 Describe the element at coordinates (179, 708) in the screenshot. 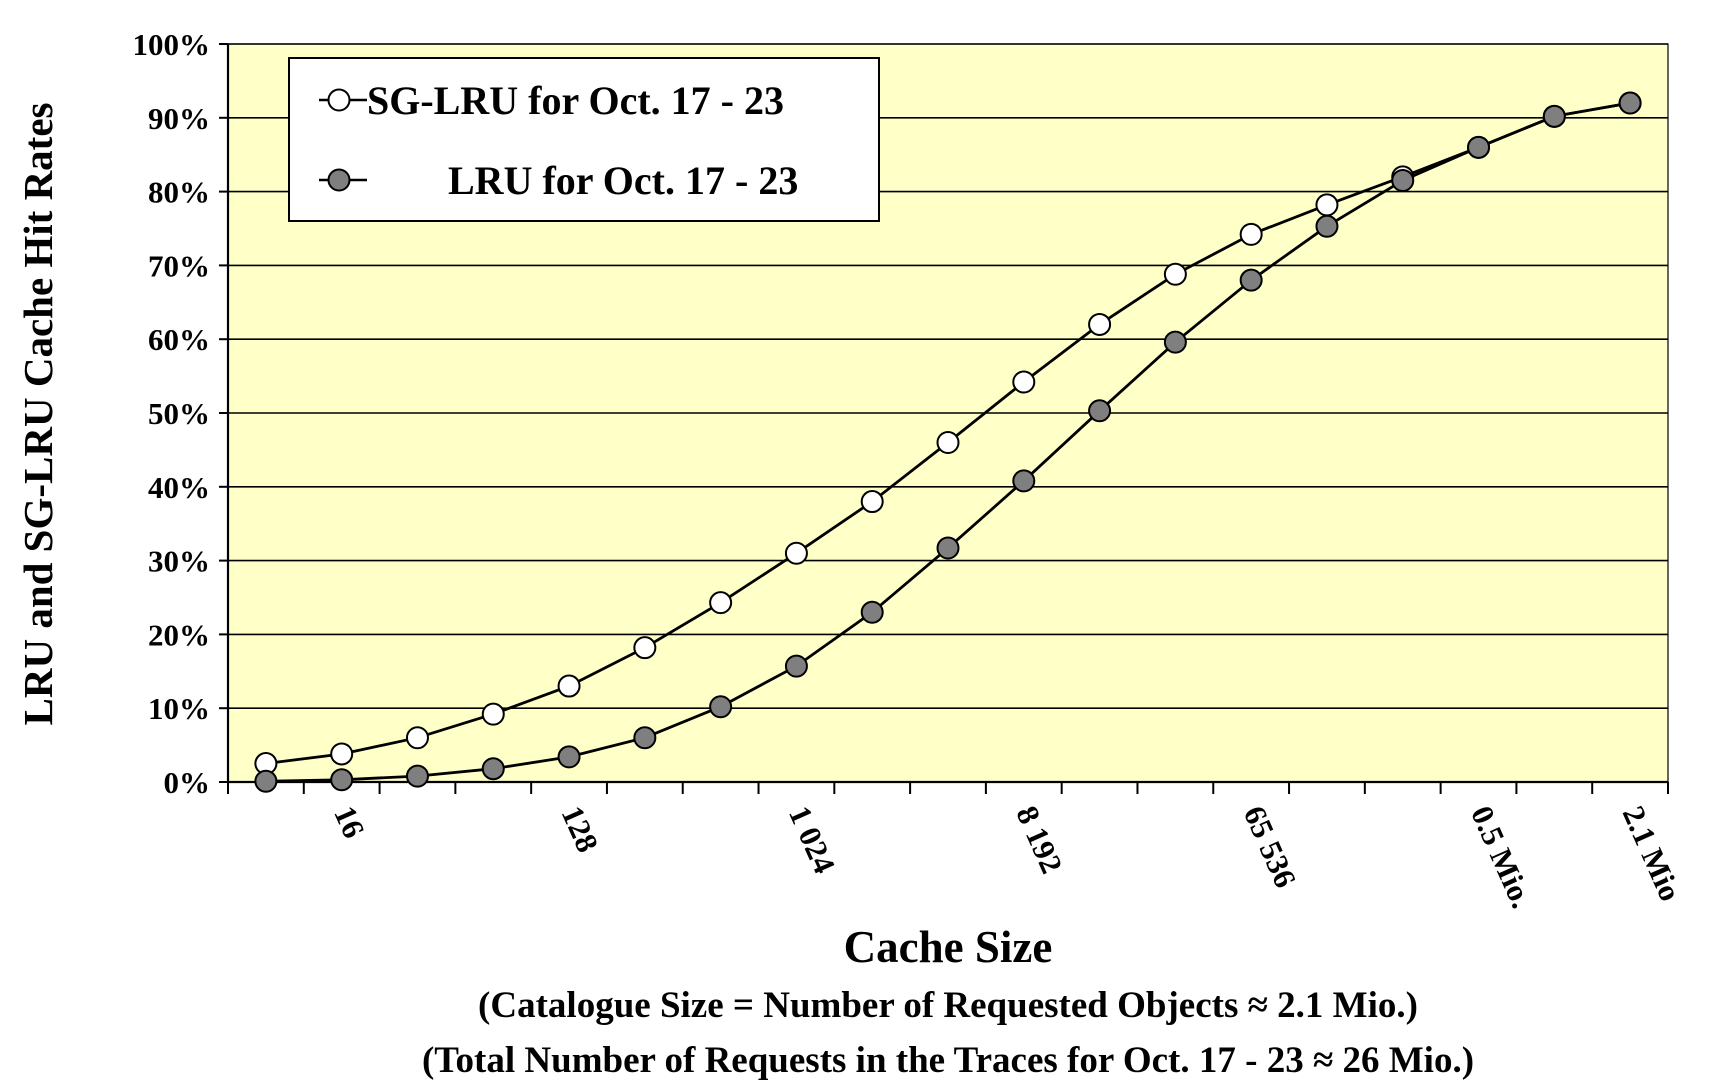

I see `y-tick-label: 10%` at that location.